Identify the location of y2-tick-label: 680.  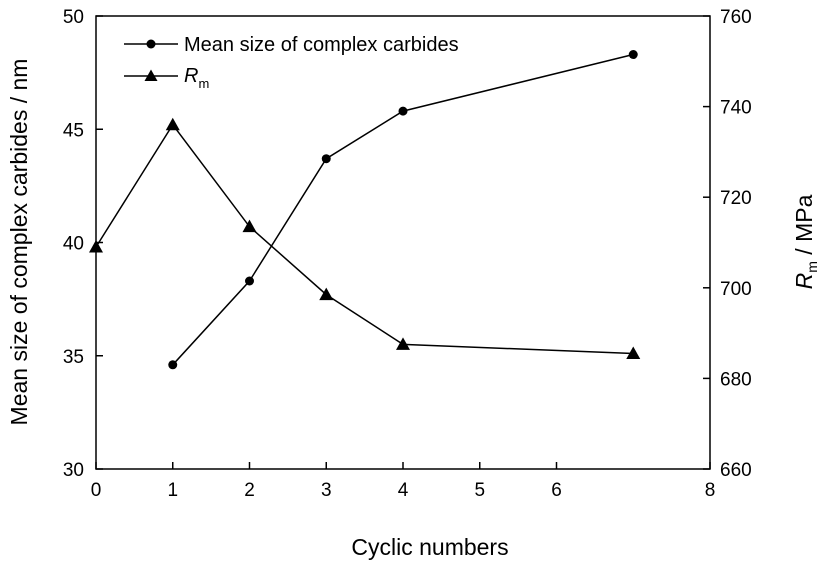
(736, 379).